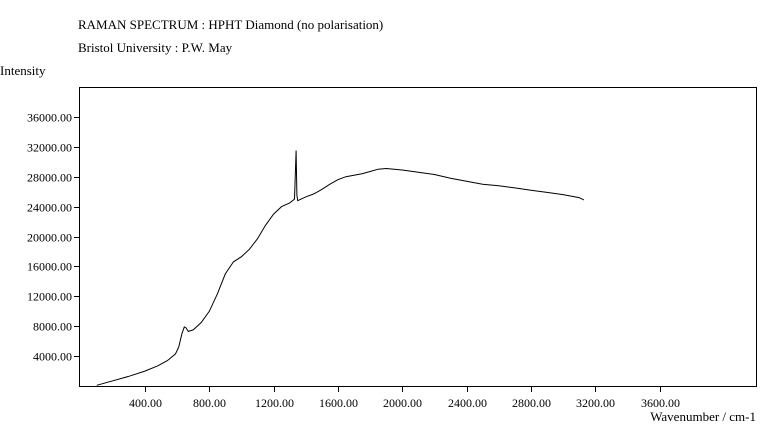 The image size is (762, 426). I want to click on chart-subtitle: Bristol University : P.W. May, so click(155, 47).